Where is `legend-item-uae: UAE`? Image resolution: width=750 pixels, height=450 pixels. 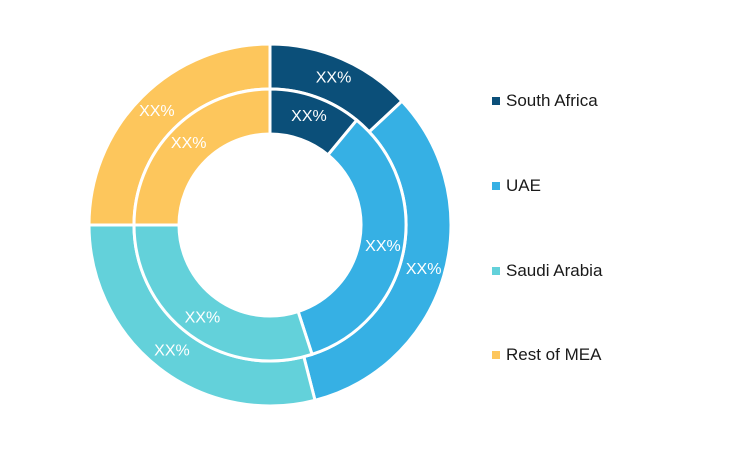 legend-item-uae: UAE is located at coordinates (516, 186).